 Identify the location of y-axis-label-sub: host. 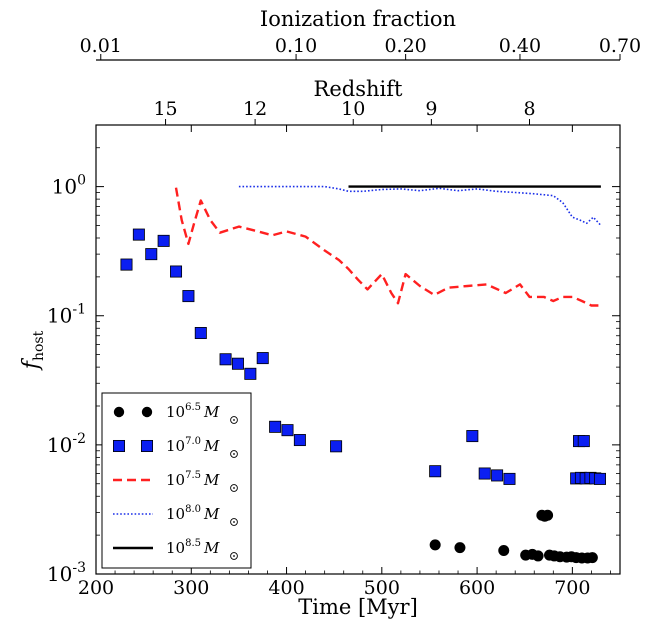
(39, 345).